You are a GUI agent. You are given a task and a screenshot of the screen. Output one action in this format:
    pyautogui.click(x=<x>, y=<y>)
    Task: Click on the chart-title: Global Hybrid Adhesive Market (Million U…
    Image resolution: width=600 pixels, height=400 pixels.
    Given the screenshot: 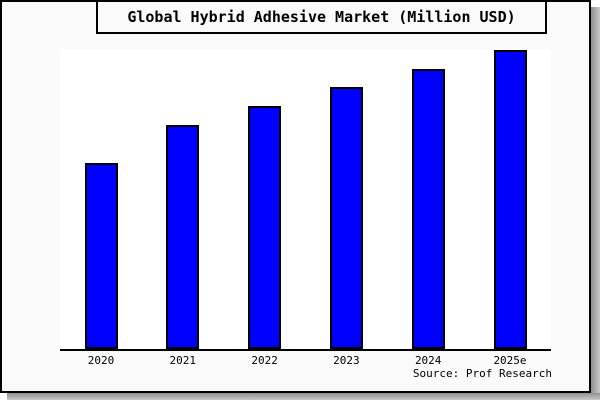 What is the action you would take?
    pyautogui.click(x=321, y=17)
    